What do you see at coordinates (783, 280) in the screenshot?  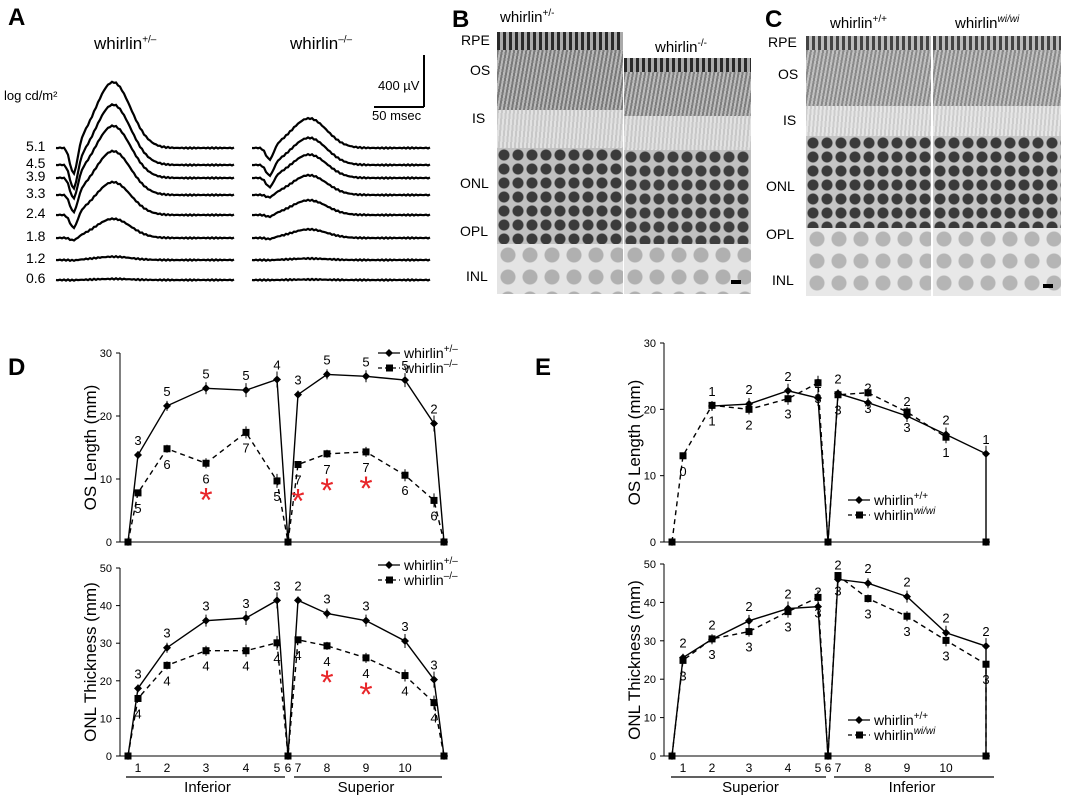 I see `layer-inl-c: INL` at bounding box center [783, 280].